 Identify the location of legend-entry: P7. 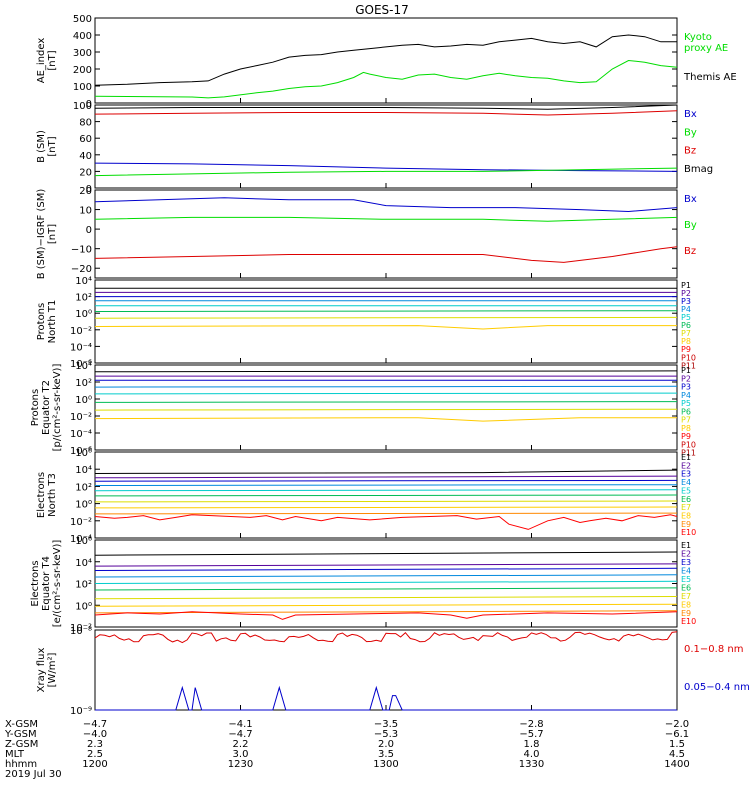
(686, 420).